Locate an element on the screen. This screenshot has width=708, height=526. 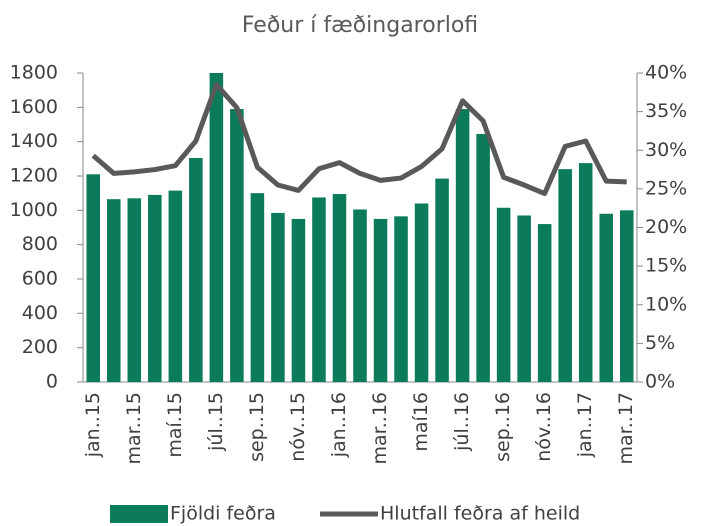
y2-tick-label: 35% is located at coordinates (666, 111).